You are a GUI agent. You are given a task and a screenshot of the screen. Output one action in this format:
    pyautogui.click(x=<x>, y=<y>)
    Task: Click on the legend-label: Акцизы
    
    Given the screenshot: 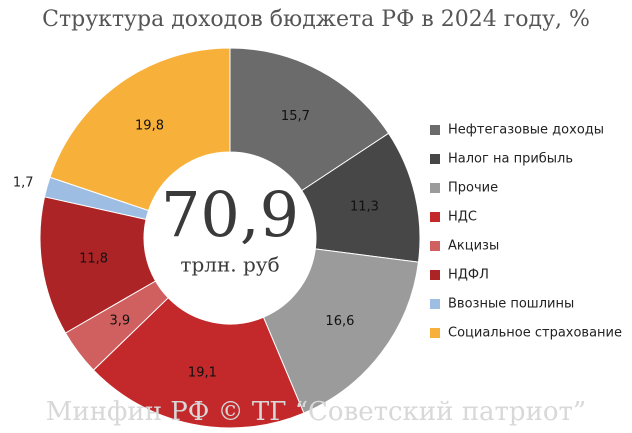 What is the action you would take?
    pyautogui.click(x=473, y=246)
    